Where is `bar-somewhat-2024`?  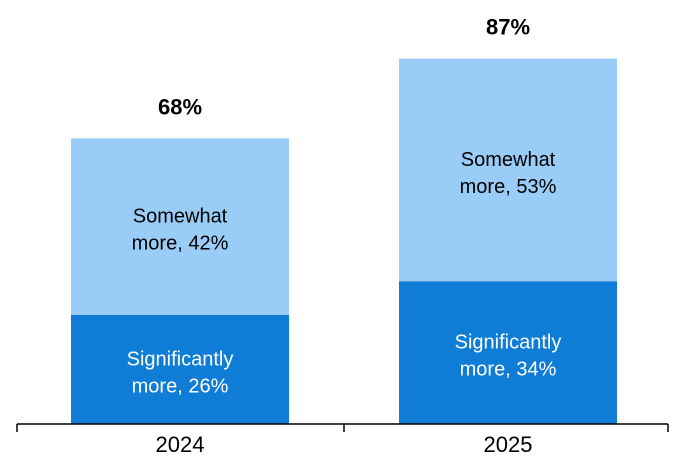
bar-somewhat-2024 is located at coordinates (180, 226).